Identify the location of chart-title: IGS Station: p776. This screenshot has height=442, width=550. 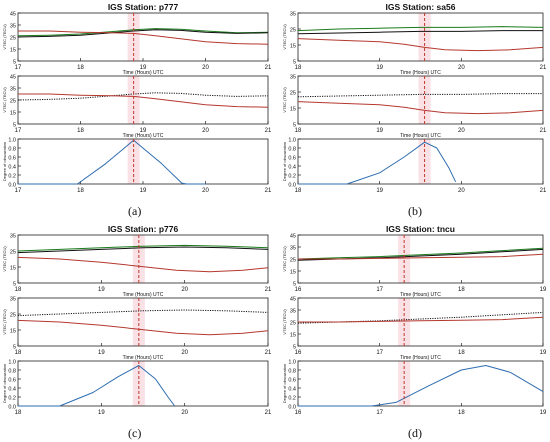
(143, 229).